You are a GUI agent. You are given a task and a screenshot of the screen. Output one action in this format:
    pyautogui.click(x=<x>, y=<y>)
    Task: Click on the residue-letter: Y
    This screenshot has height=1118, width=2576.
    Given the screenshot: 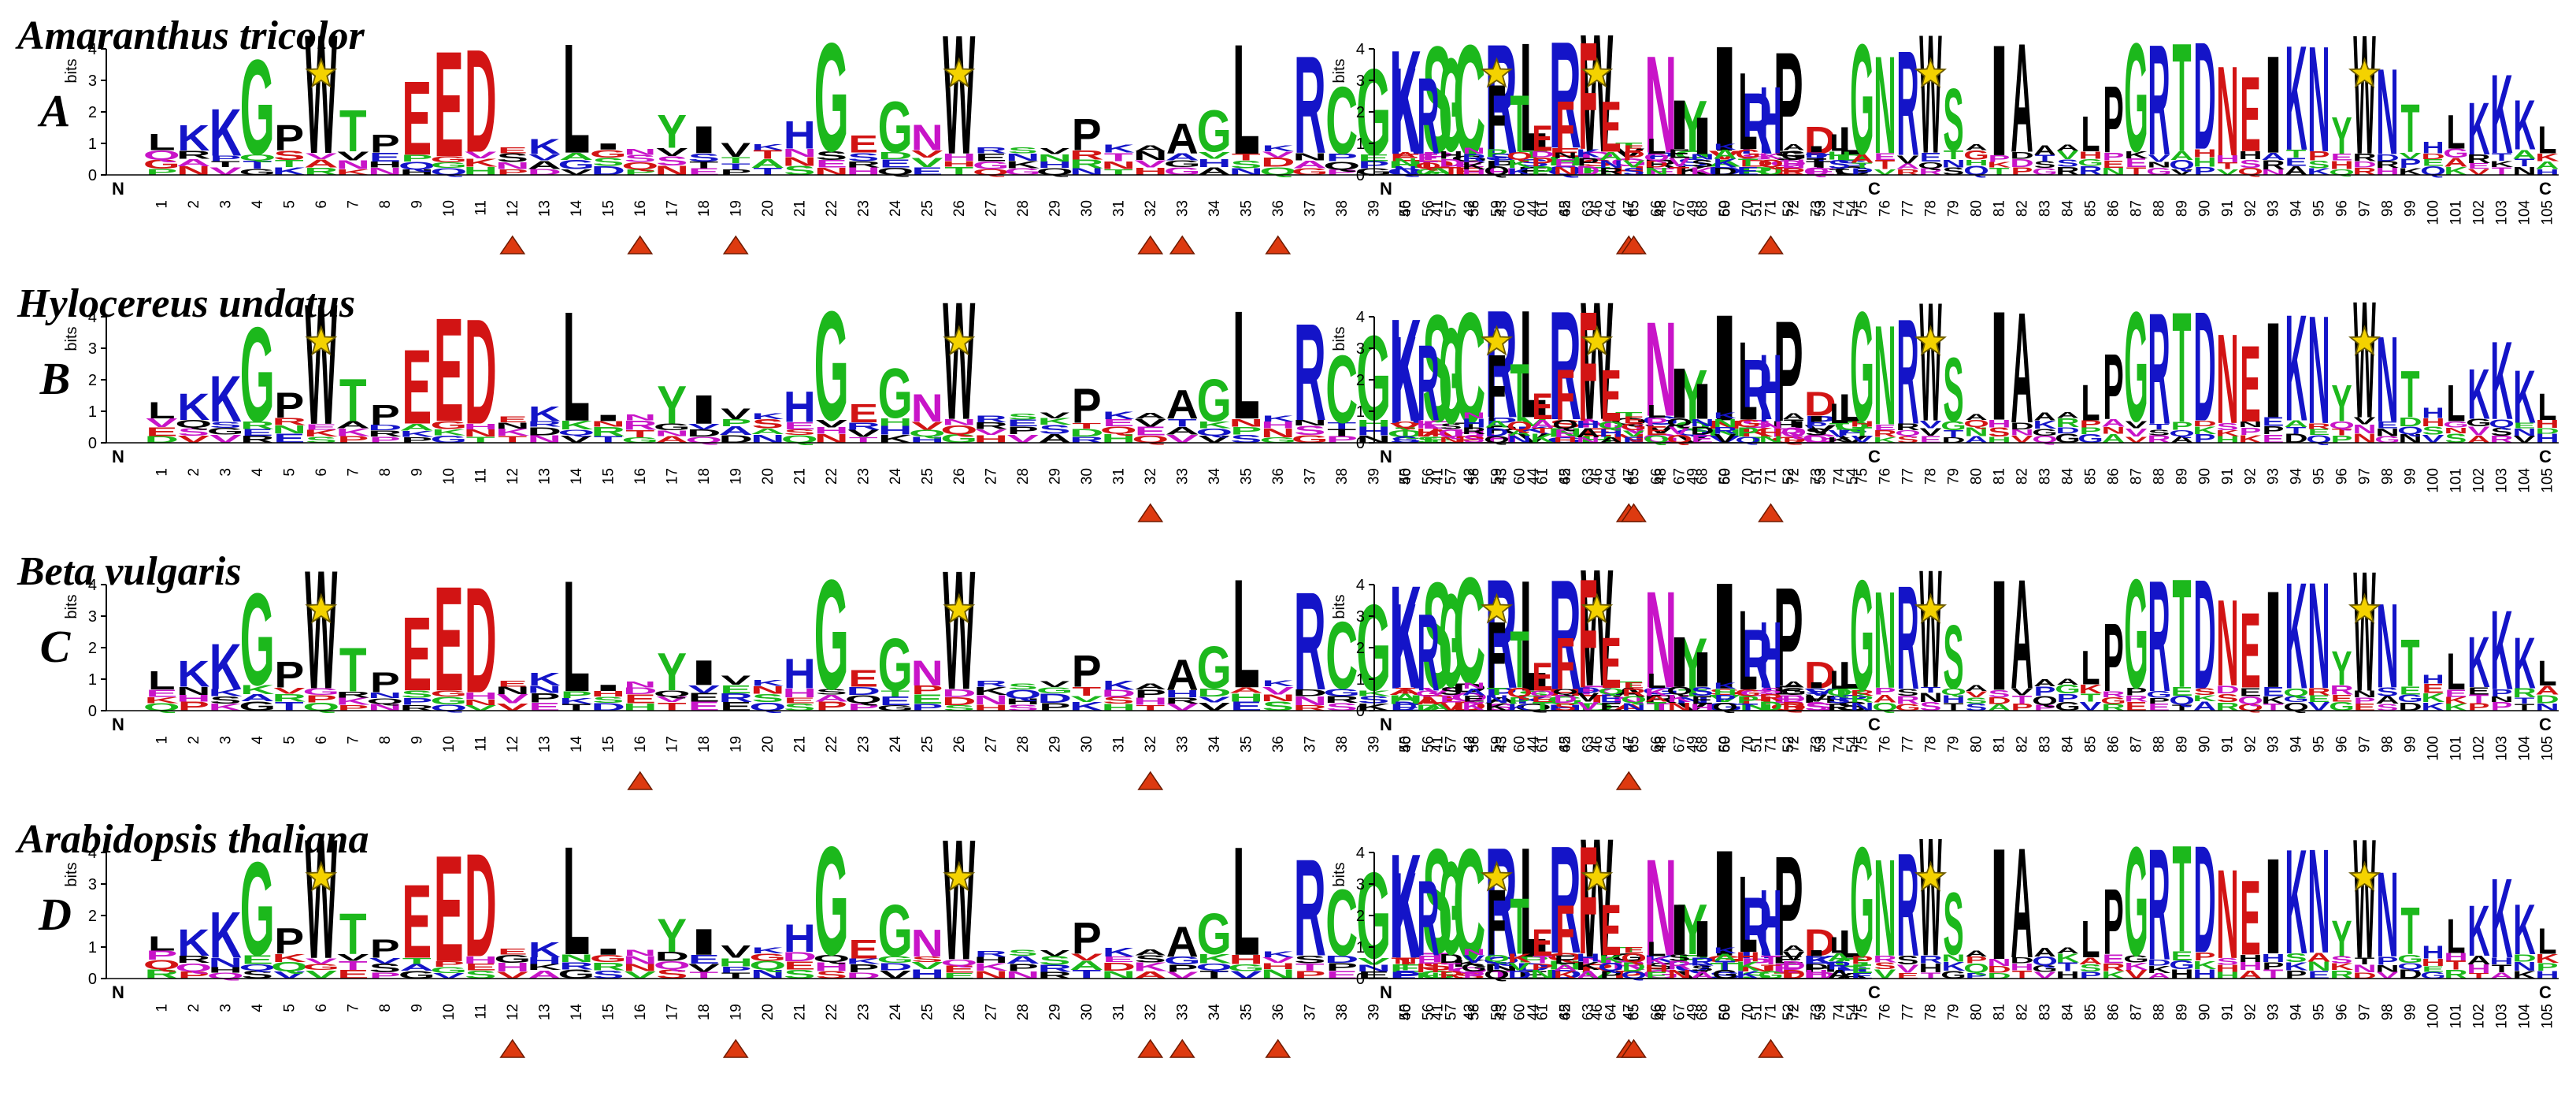 What is the action you would take?
    pyautogui.click(x=2341, y=135)
    